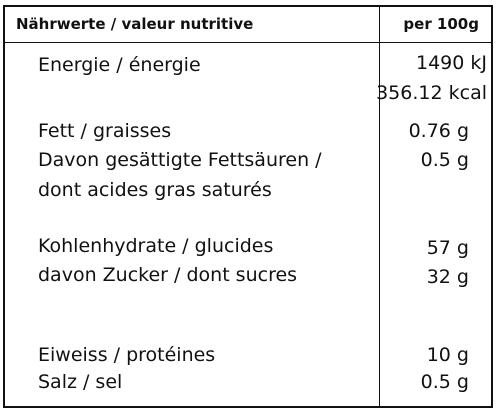 The image size is (500, 415). Describe the element at coordinates (80, 382) in the screenshot. I see `row-salt-label: Salz / sel` at that location.